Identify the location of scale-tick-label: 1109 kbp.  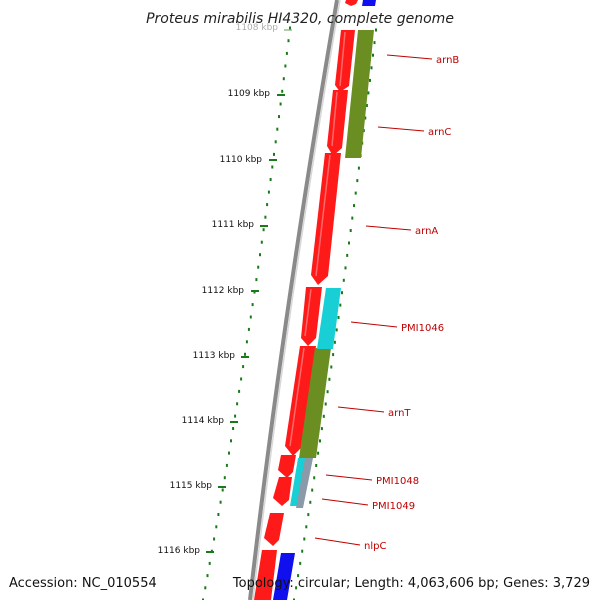
(249, 94).